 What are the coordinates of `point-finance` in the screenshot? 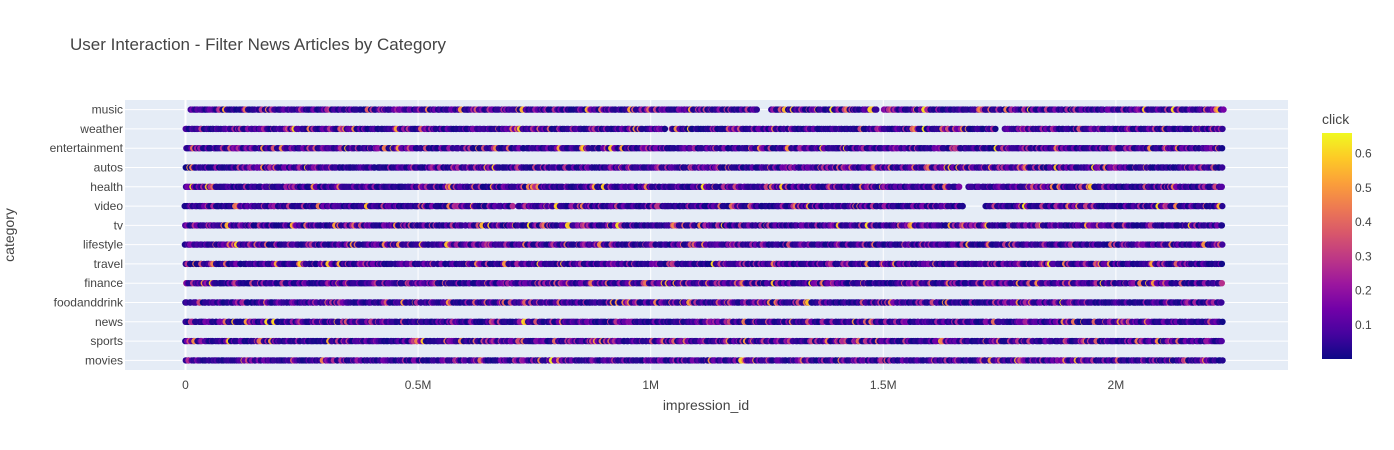 It's located at (1222, 283).